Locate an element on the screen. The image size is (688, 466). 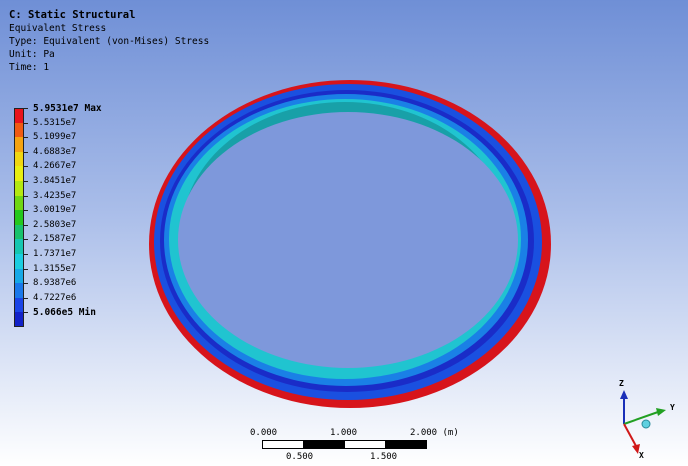
scale-label: 2.000 (m) is located at coordinates (434, 433).